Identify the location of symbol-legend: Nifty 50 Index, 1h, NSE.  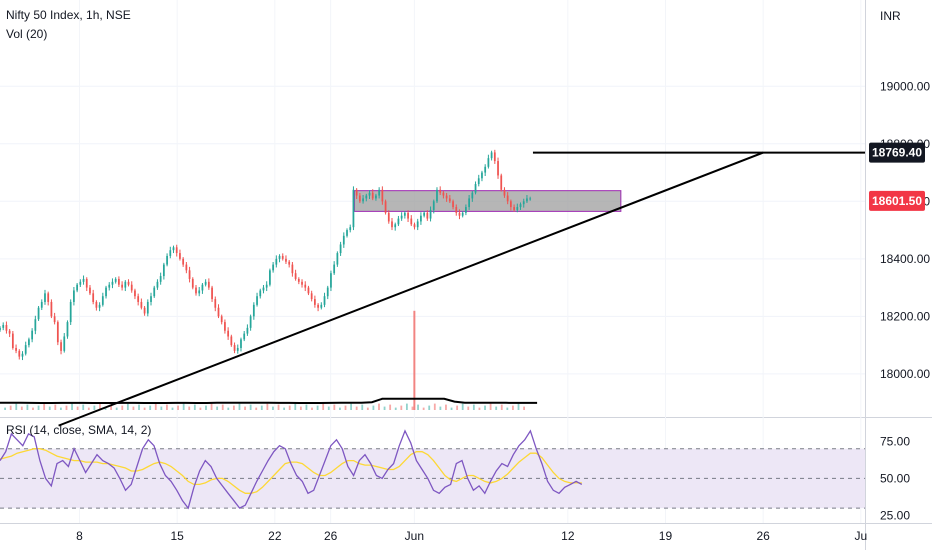
(68, 15).